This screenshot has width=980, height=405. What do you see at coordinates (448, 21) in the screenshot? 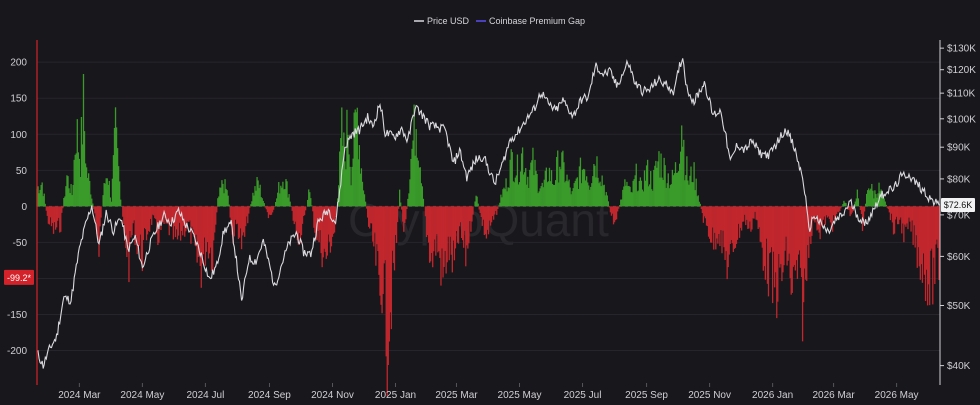
I see `legend-label-price: Price USD` at bounding box center [448, 21].